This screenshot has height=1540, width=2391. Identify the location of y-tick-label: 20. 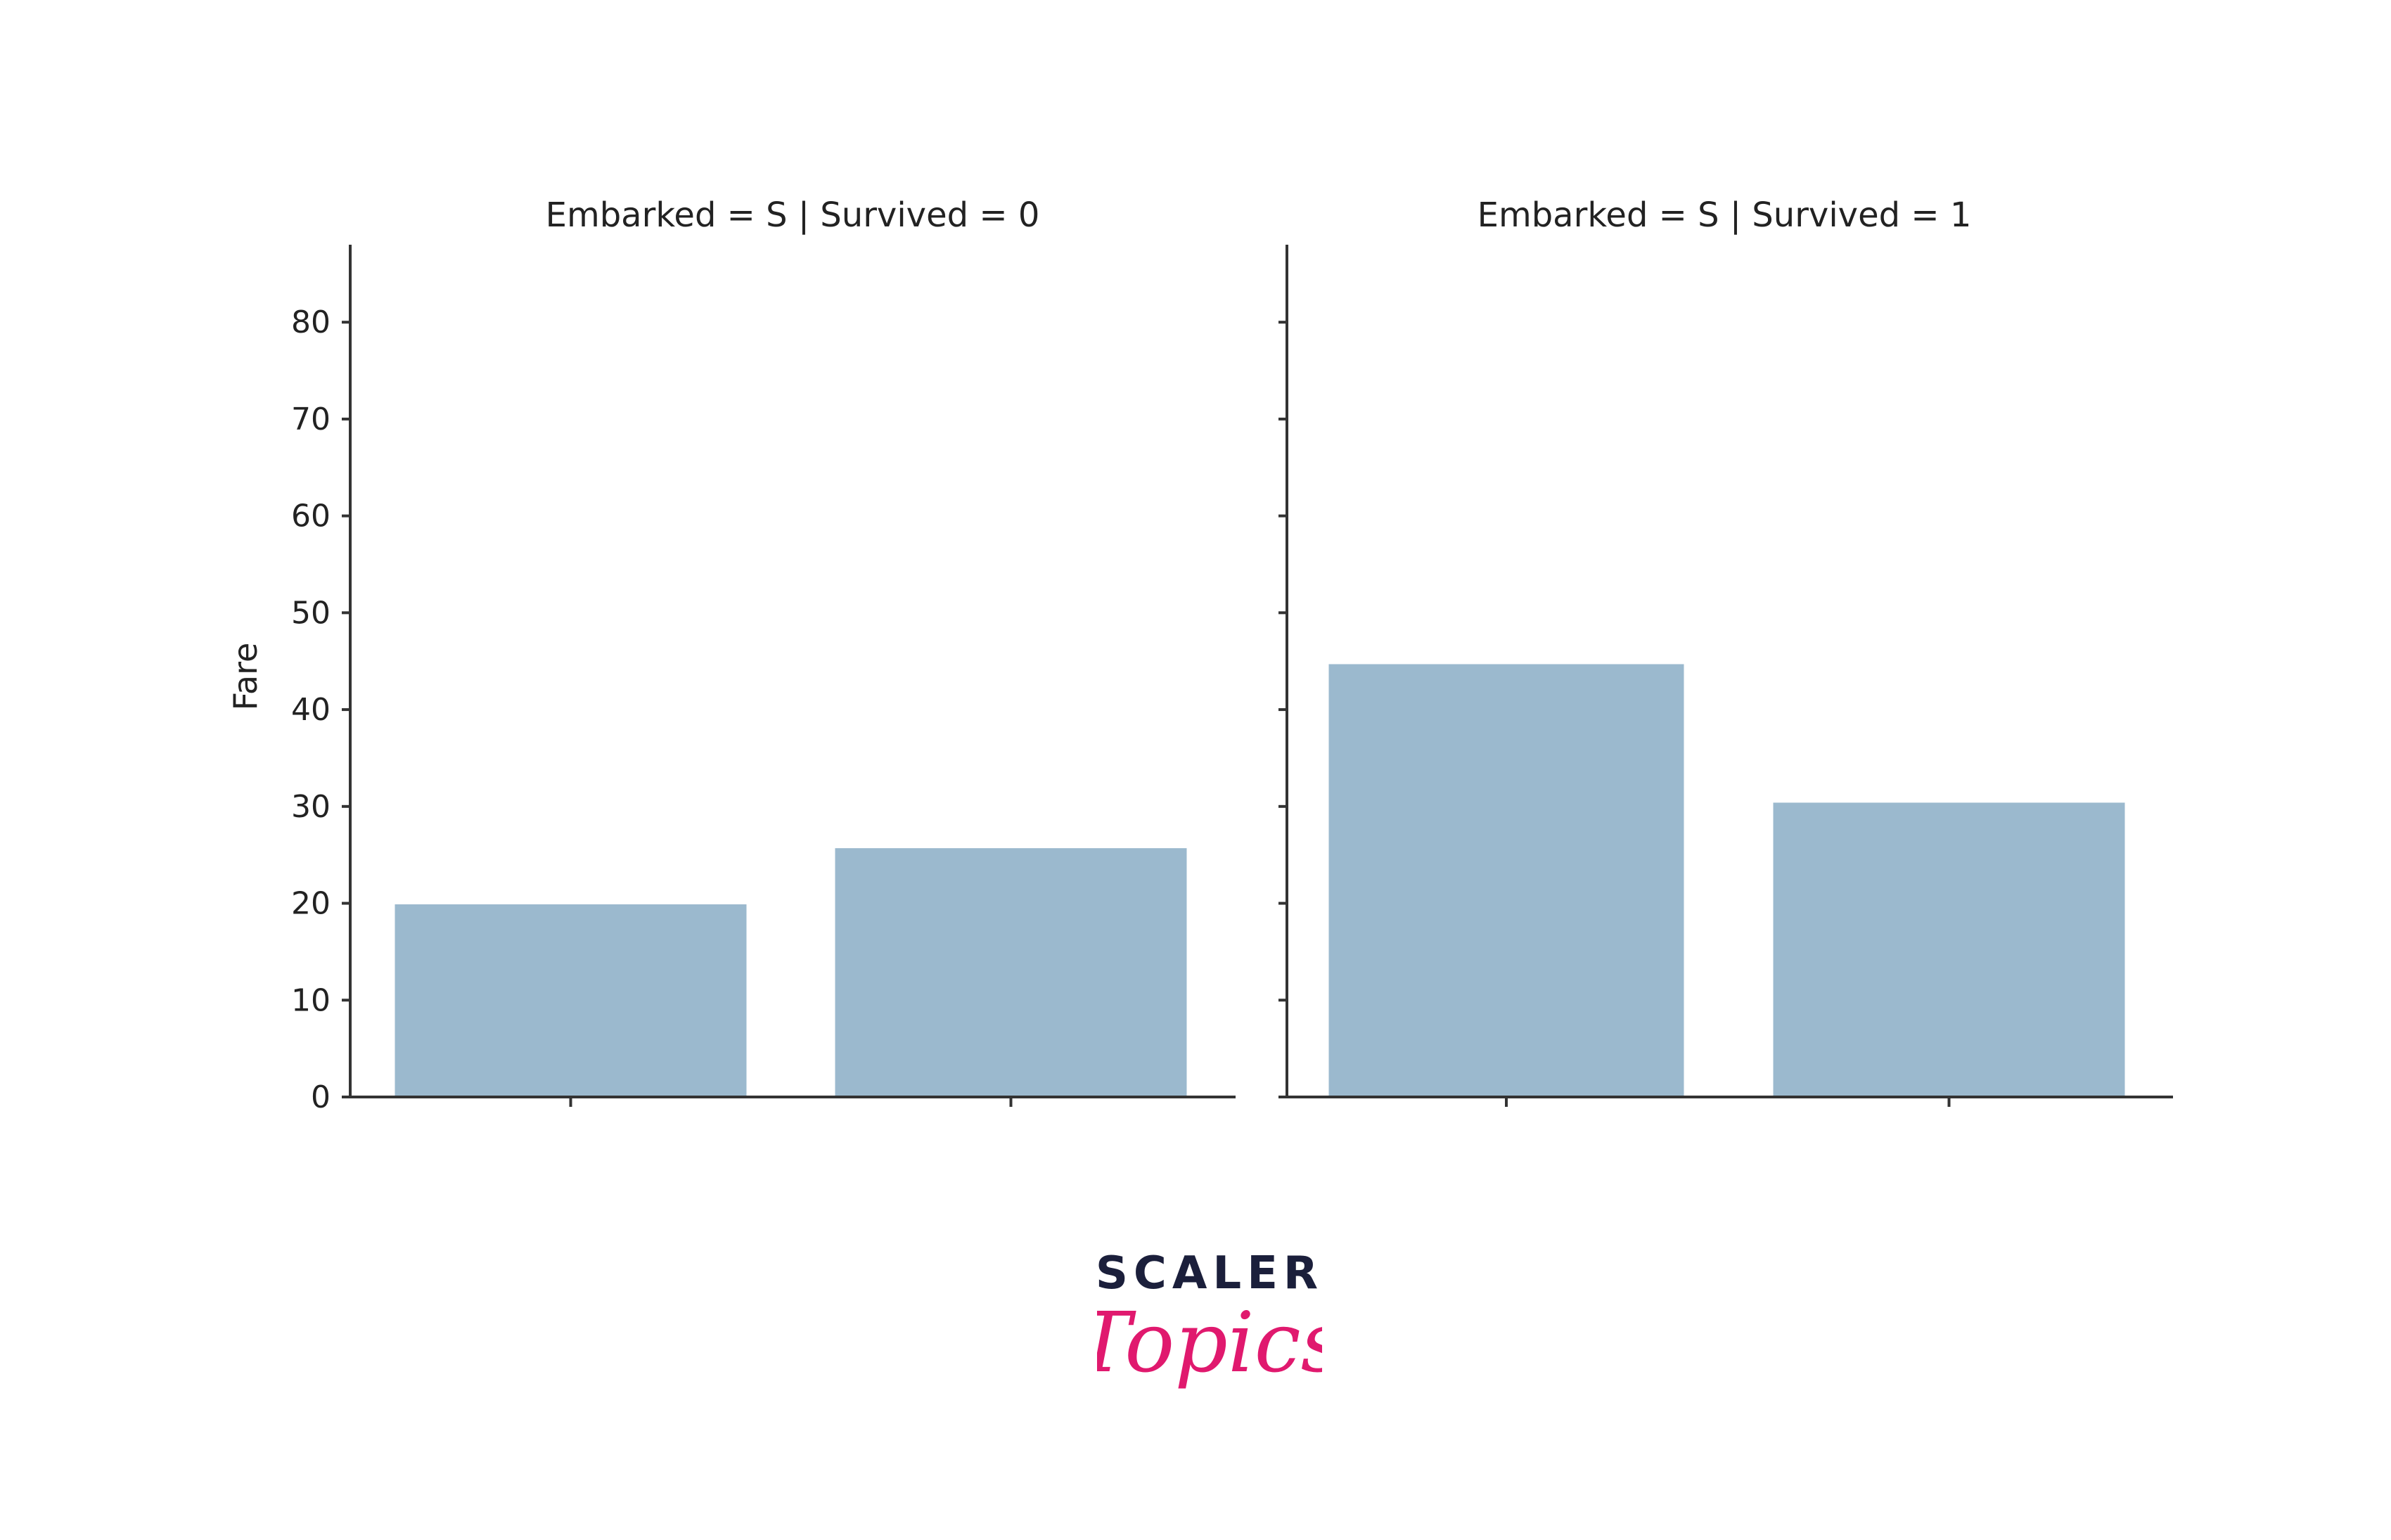
(311, 904).